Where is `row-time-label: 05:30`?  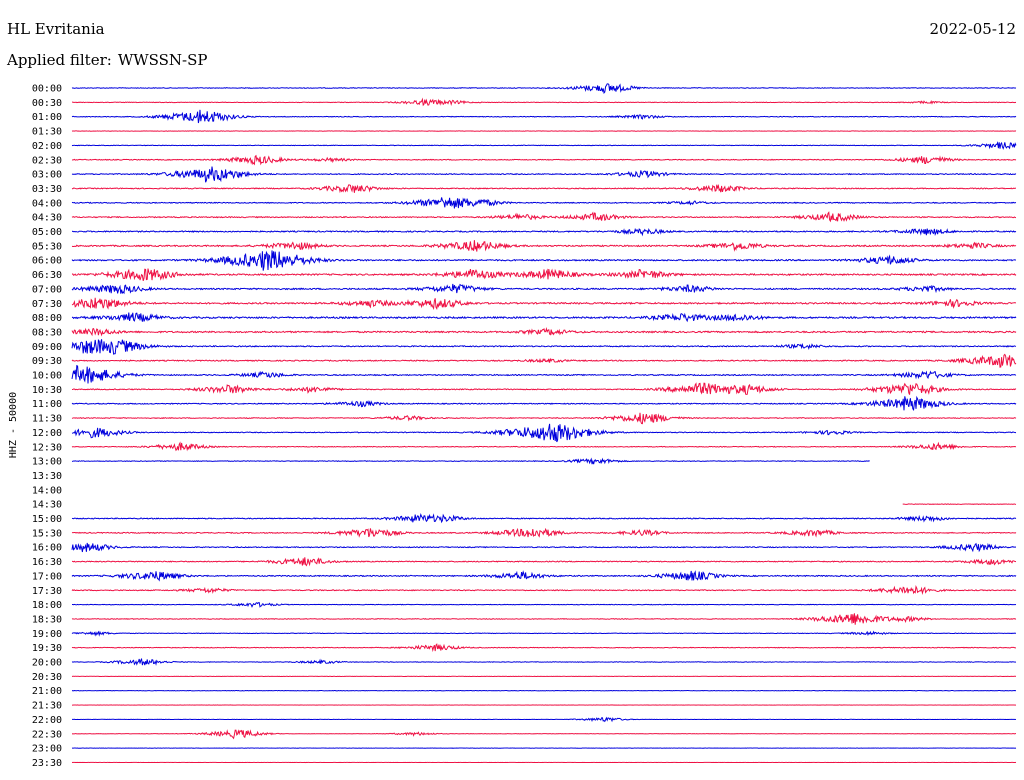 row-time-label: 05:30 is located at coordinates (47, 246).